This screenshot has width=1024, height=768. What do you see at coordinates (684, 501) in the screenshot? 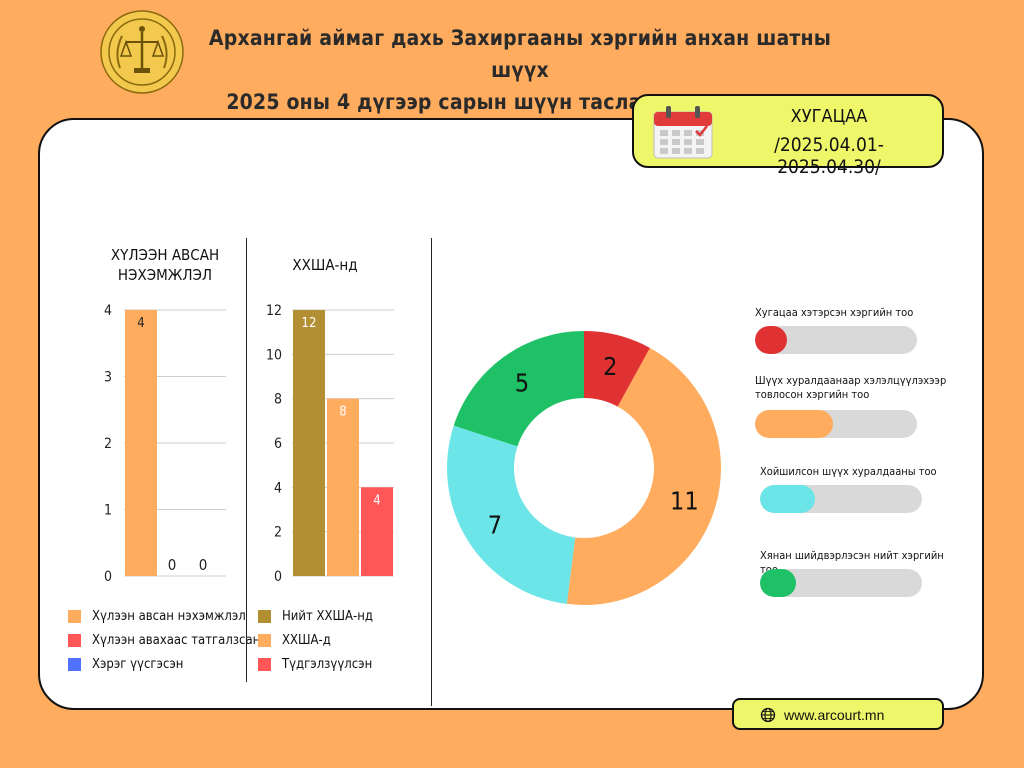
I see `slice-value-label: 11` at bounding box center [684, 501].